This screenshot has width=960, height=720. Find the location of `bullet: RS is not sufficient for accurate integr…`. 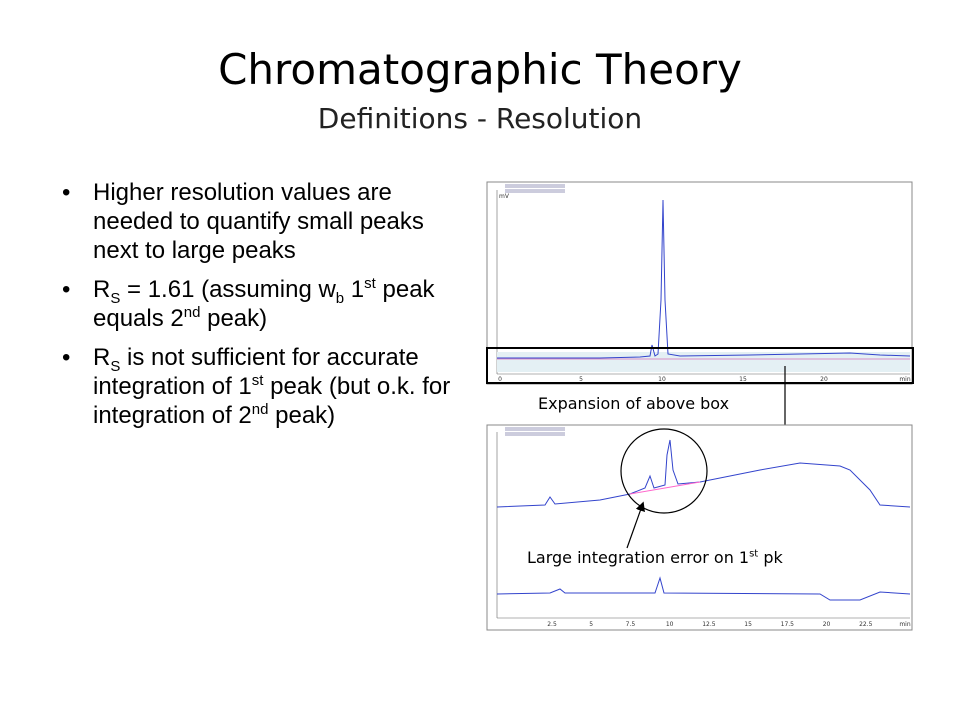

bullet: RS is not sufficient for accurate integr… is located at coordinates (262, 386).